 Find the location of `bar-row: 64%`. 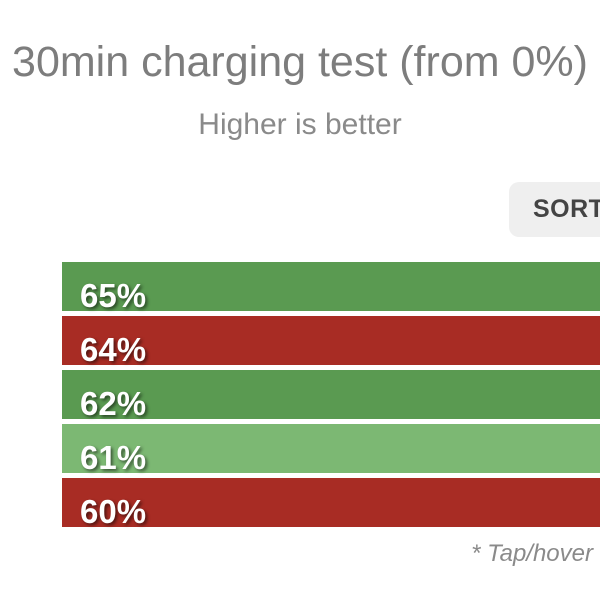

bar-row: 64% is located at coordinates (331, 342).